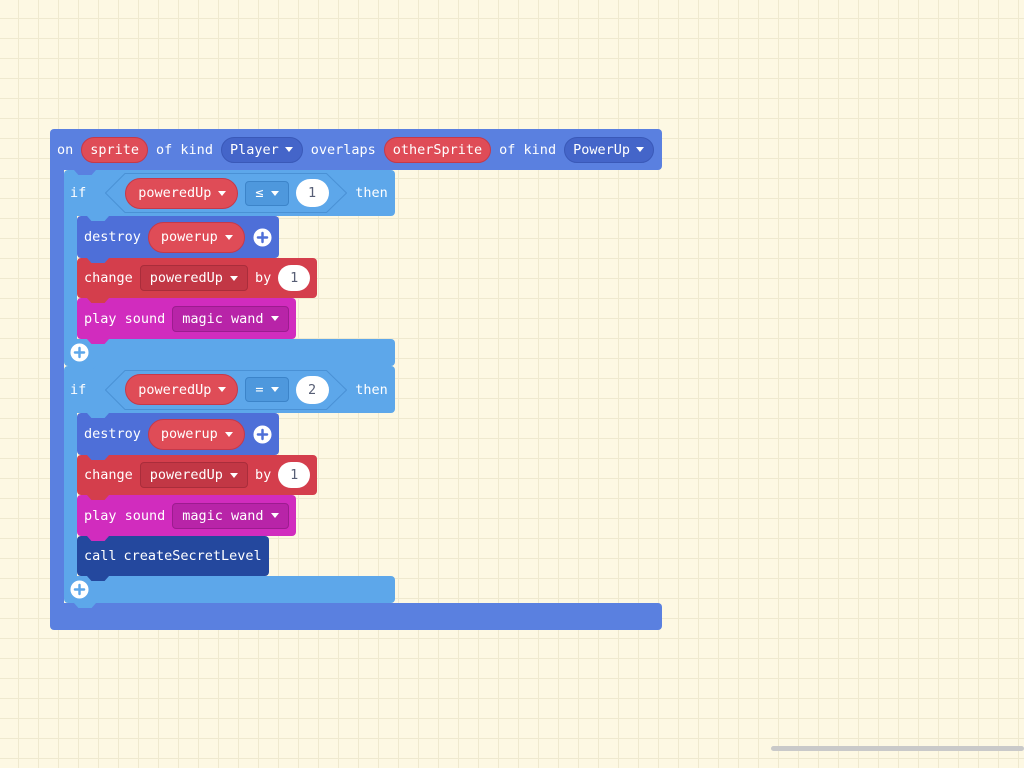 The width and height of the screenshot is (1024, 768). I want to click on sprite-parameter: sprite, so click(115, 149).